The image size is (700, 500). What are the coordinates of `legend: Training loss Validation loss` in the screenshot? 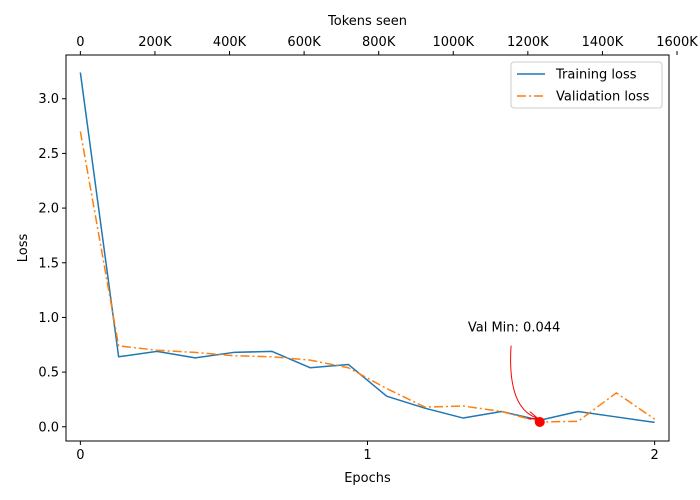 It's located at (586, 85).